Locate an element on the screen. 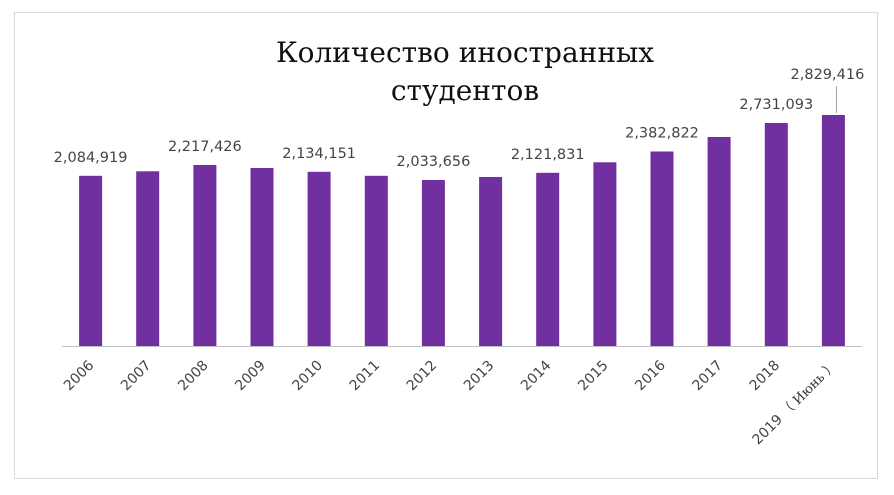 This screenshot has width=894, height=495. x-tick-2009: 2009 is located at coordinates (250, 376).